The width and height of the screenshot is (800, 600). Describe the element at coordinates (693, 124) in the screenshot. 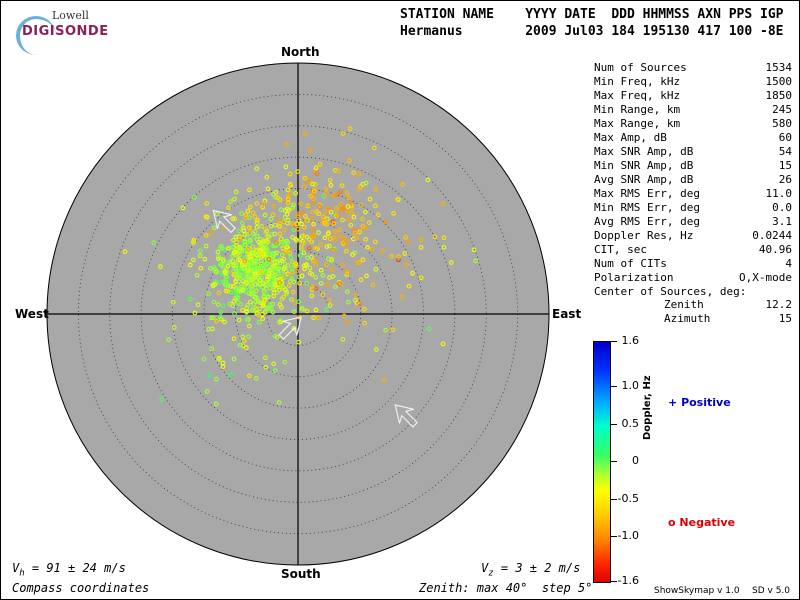

I see `stat-row: Max Range, km 580` at that location.